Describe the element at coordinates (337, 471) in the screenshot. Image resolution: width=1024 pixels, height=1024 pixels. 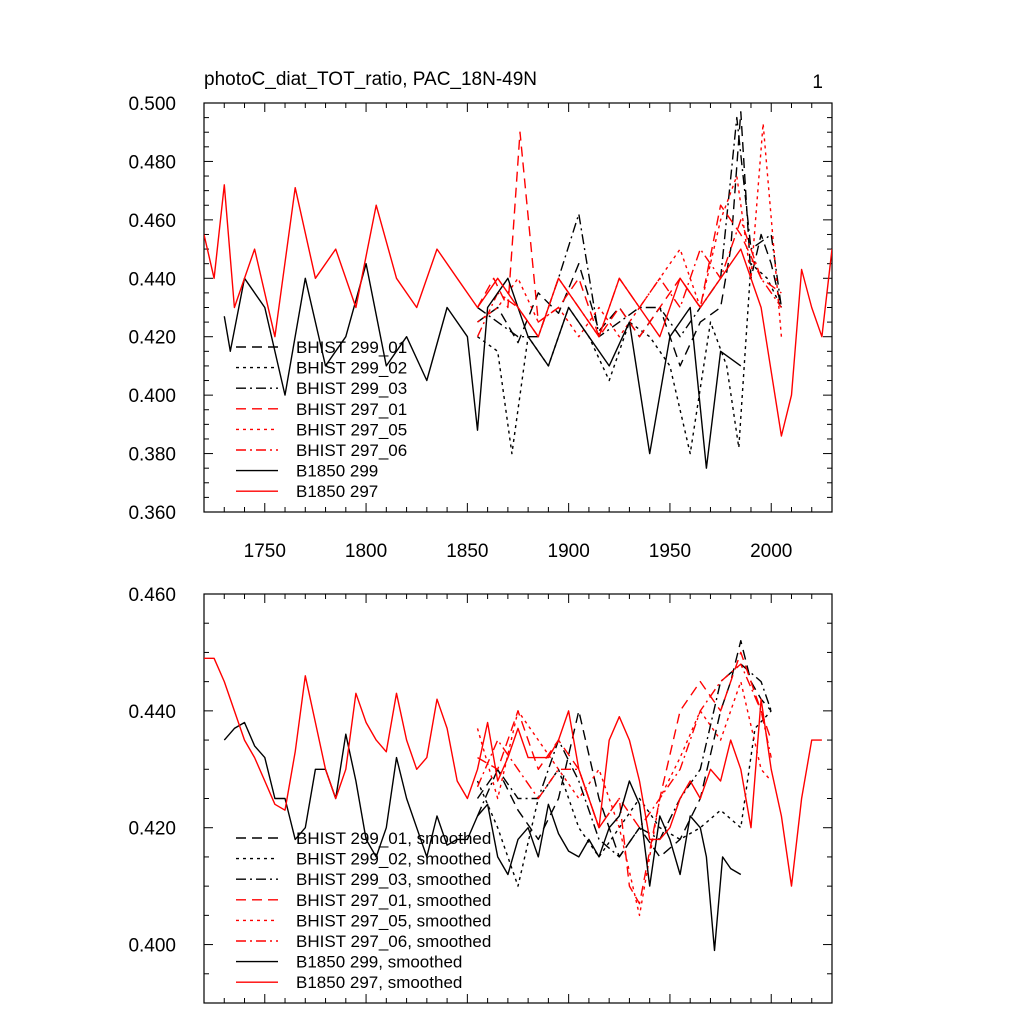
I see `chart1-legend-label: B1850 299` at that location.